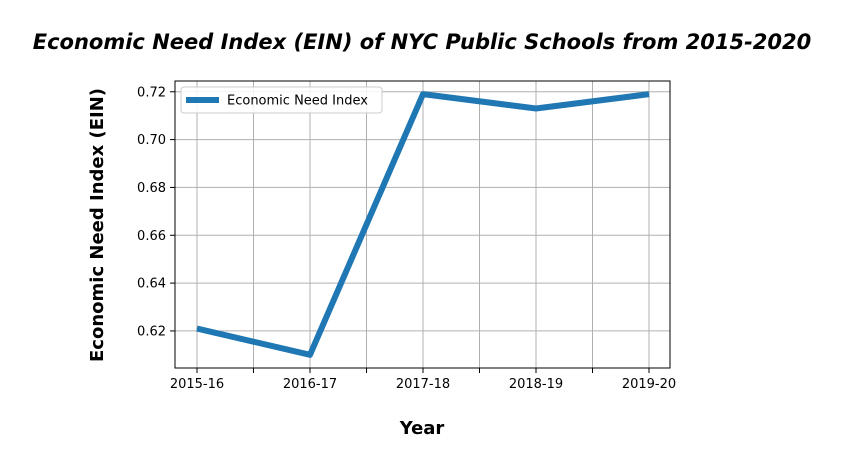 The height and width of the screenshot is (470, 844). What do you see at coordinates (151, 188) in the screenshot?
I see `y-tick-label: 0.68` at bounding box center [151, 188].